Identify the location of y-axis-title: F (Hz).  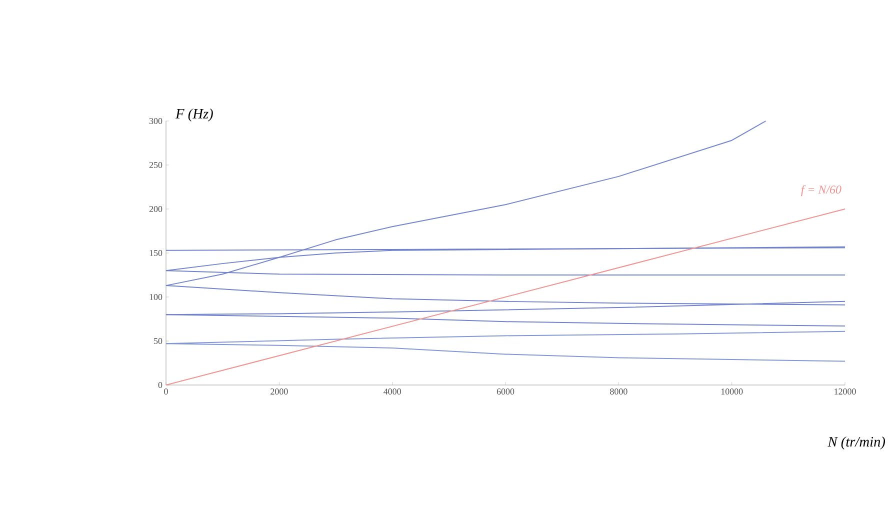
(194, 115).